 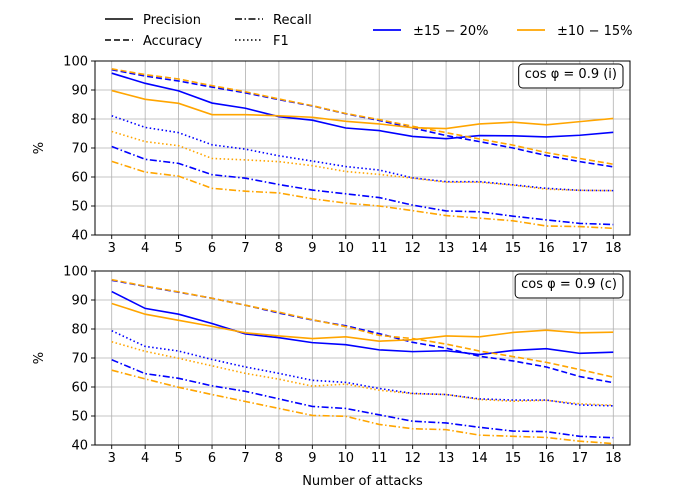 I want to click on legend-item-recall: Recall, so click(x=273, y=20).